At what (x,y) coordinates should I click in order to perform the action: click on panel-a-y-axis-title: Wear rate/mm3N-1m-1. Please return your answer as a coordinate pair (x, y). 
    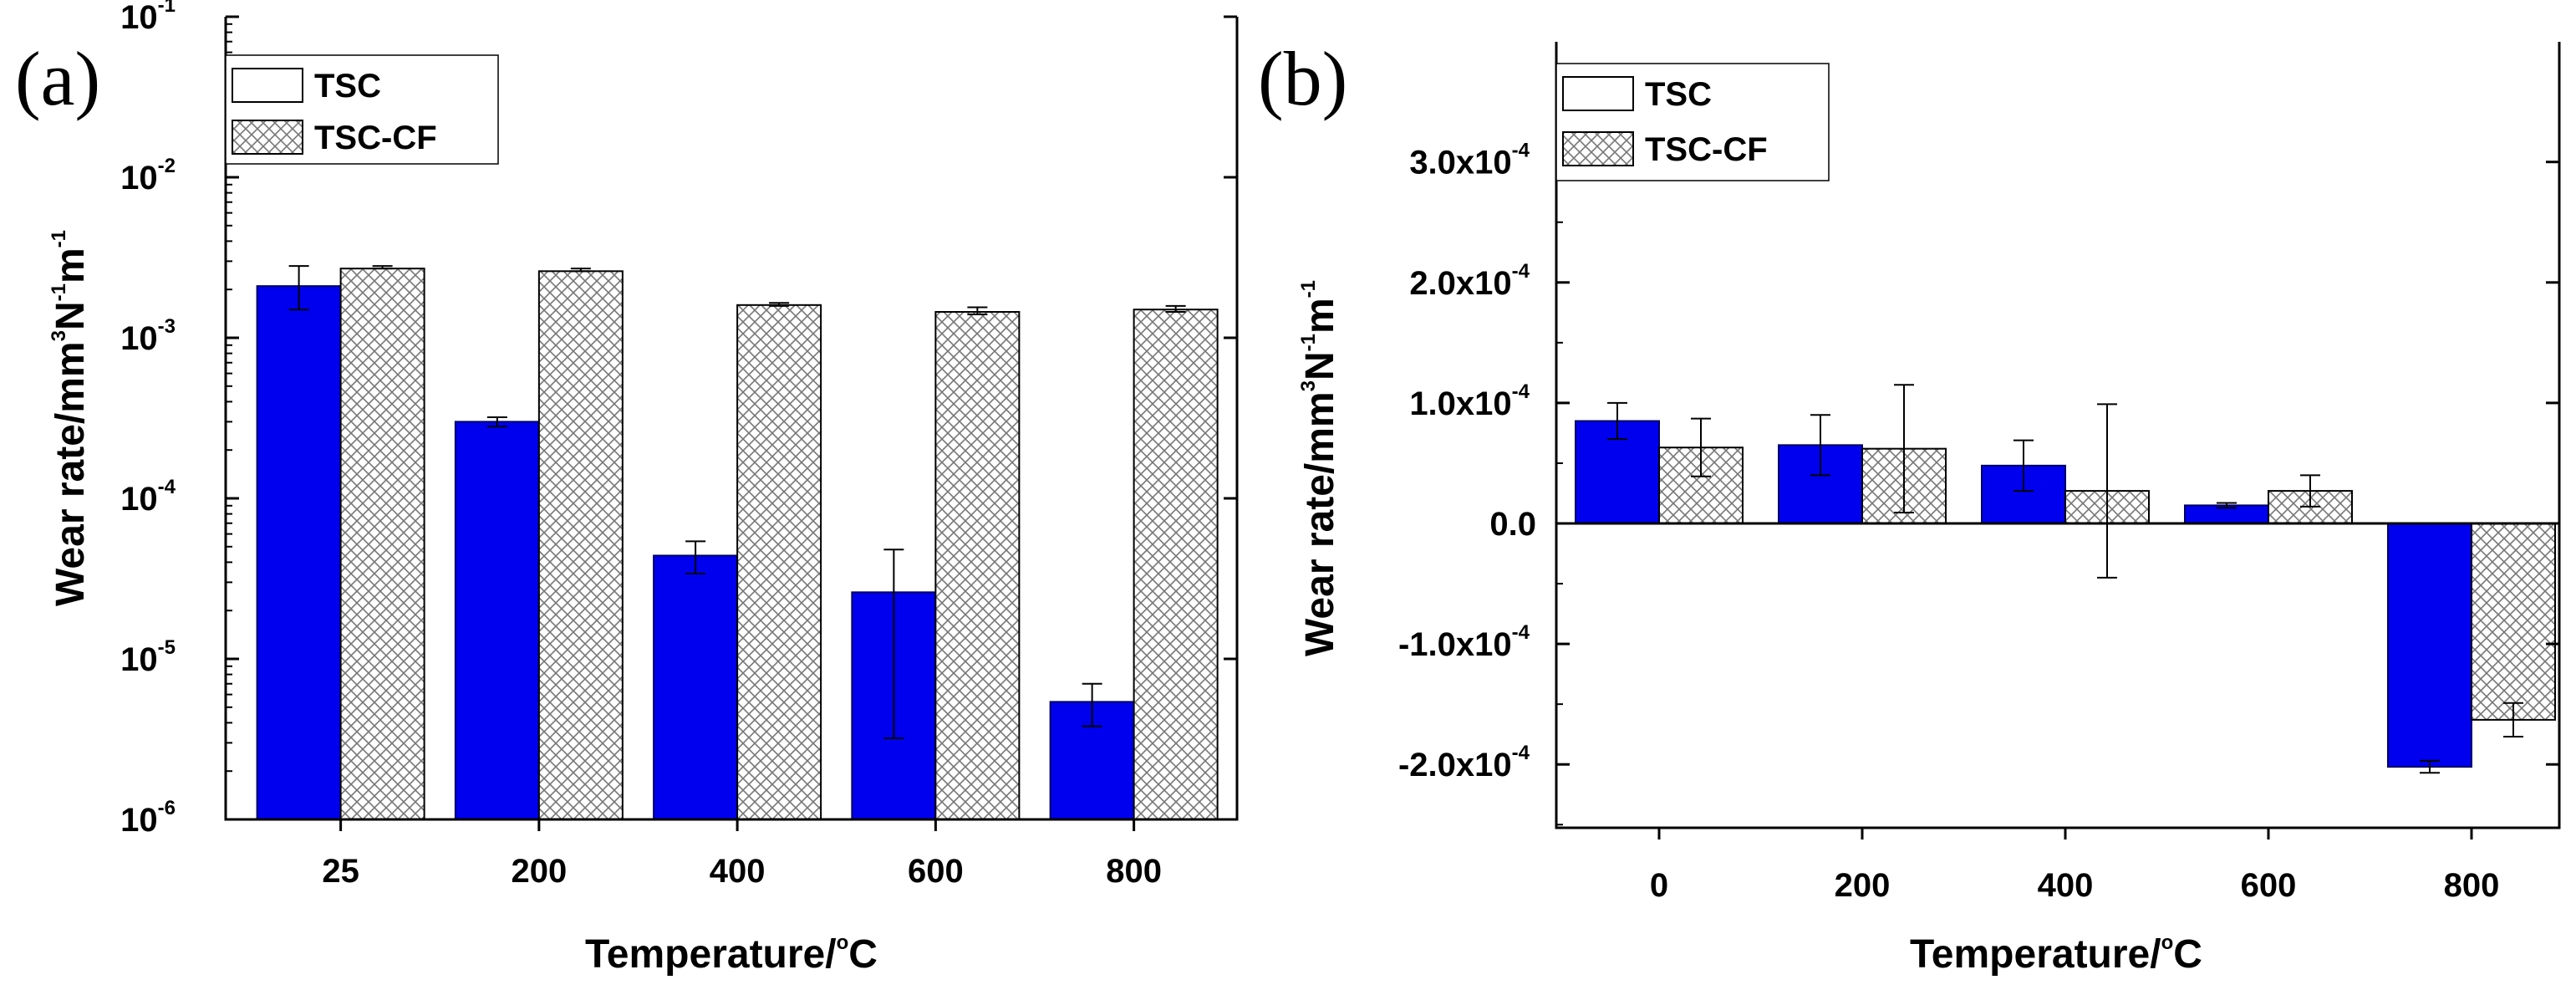
    Looking at the image, I should click on (70, 418).